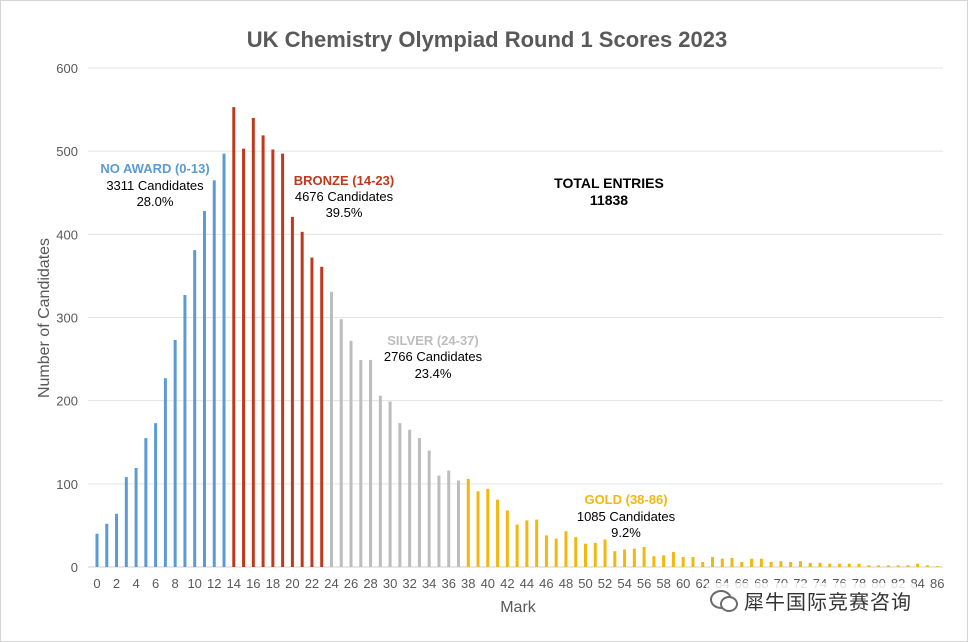 The image size is (968, 642). I want to click on x-tick-label: 8, so click(175, 583).